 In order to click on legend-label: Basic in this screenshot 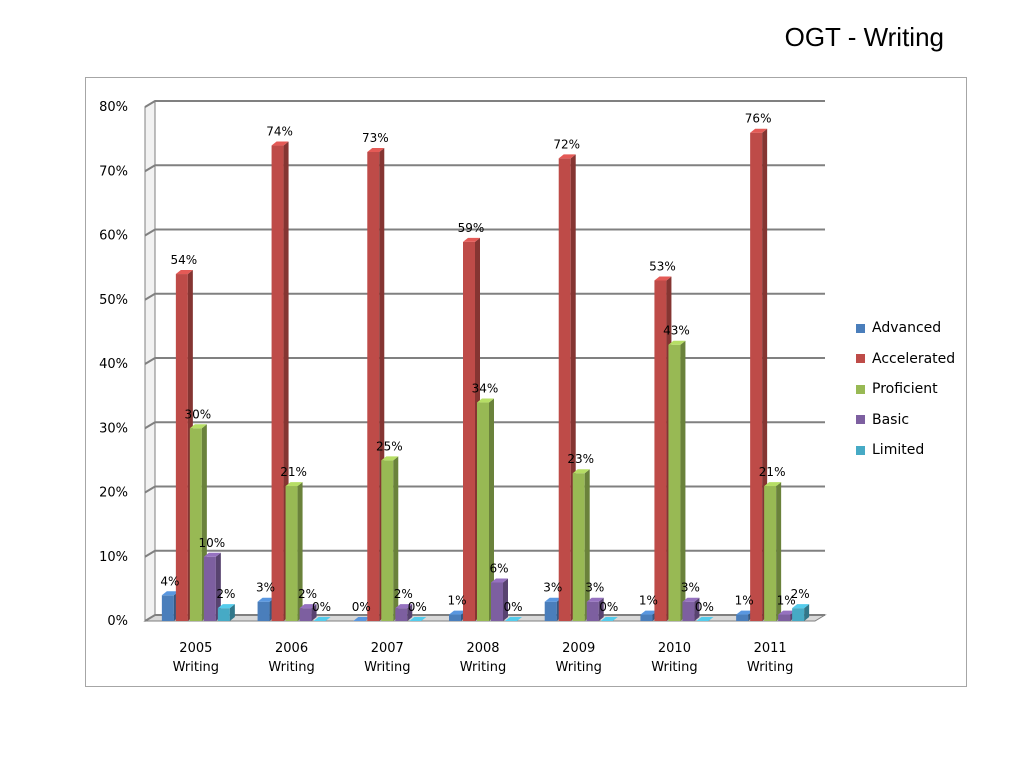, I will do `click(891, 419)`.